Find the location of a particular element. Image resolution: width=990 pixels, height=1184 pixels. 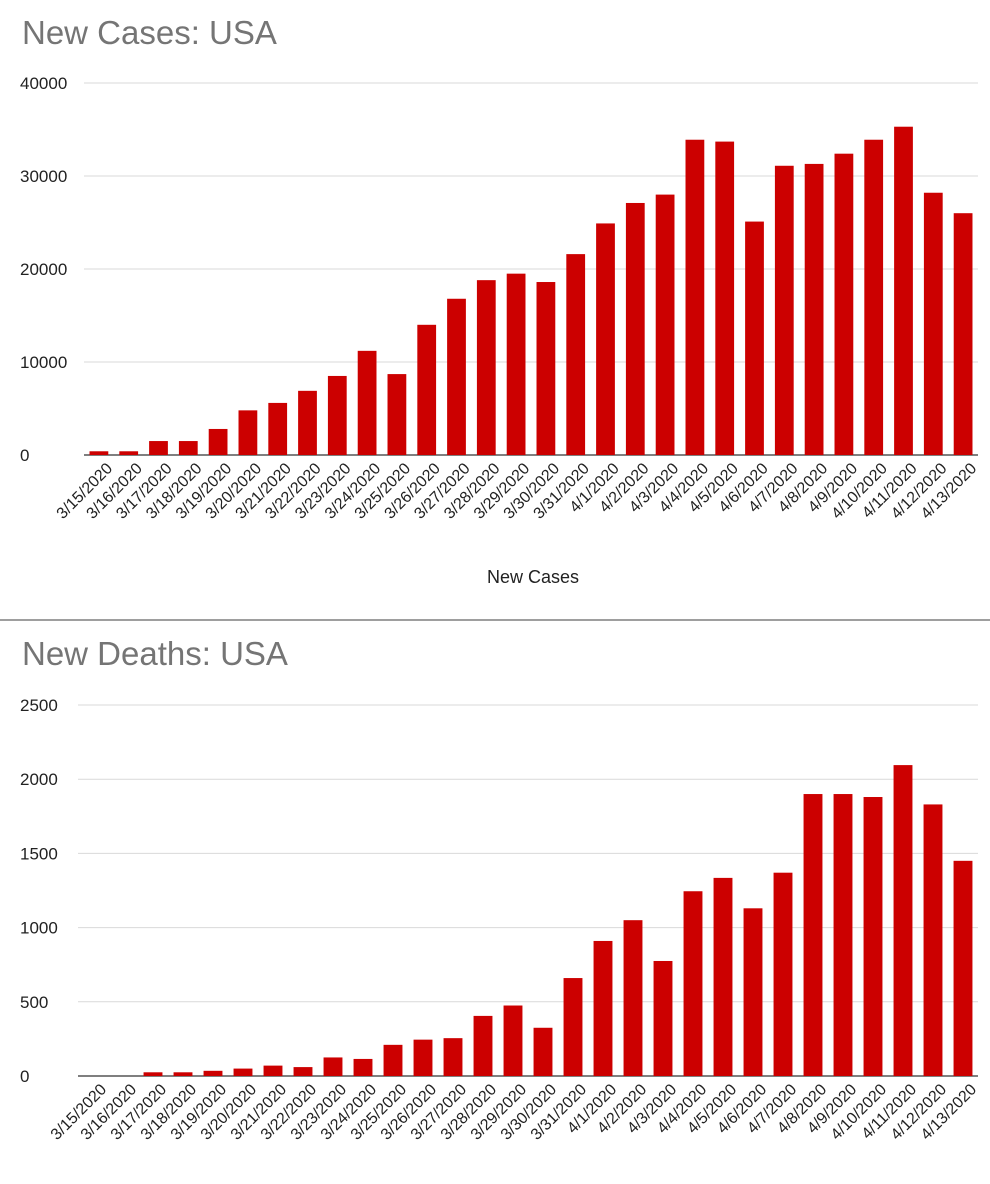

y-tick-label: 10000 is located at coordinates (43, 362).